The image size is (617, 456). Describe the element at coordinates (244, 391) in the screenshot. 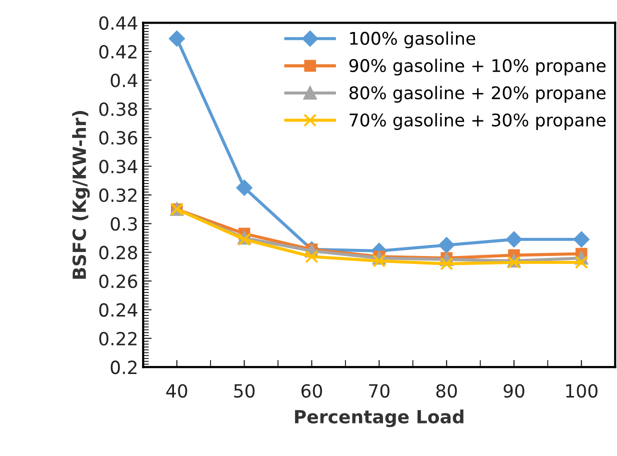

I see `x-tick-label: 50` at that location.